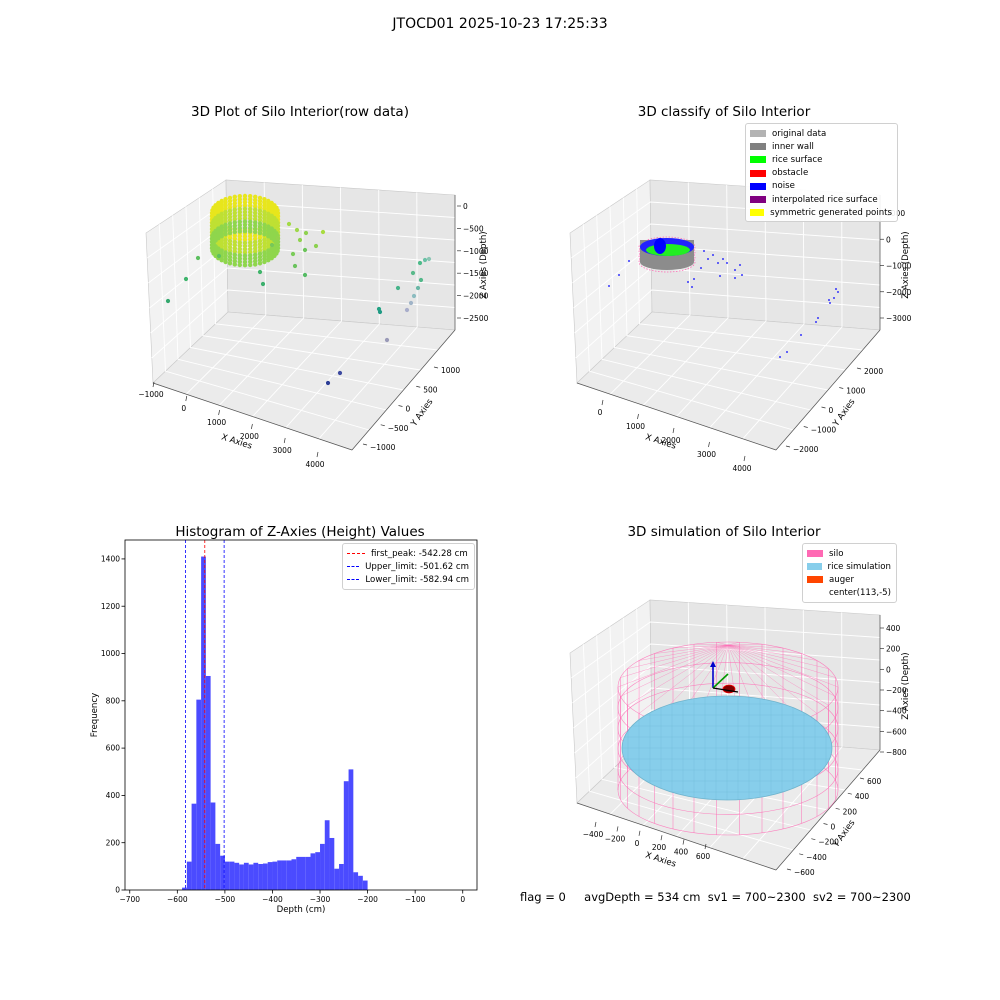 The image size is (1000, 1000). Describe the element at coordinates (408, 553) in the screenshot. I see `legend-entry: first_peak: -542.28 cm` at that location.